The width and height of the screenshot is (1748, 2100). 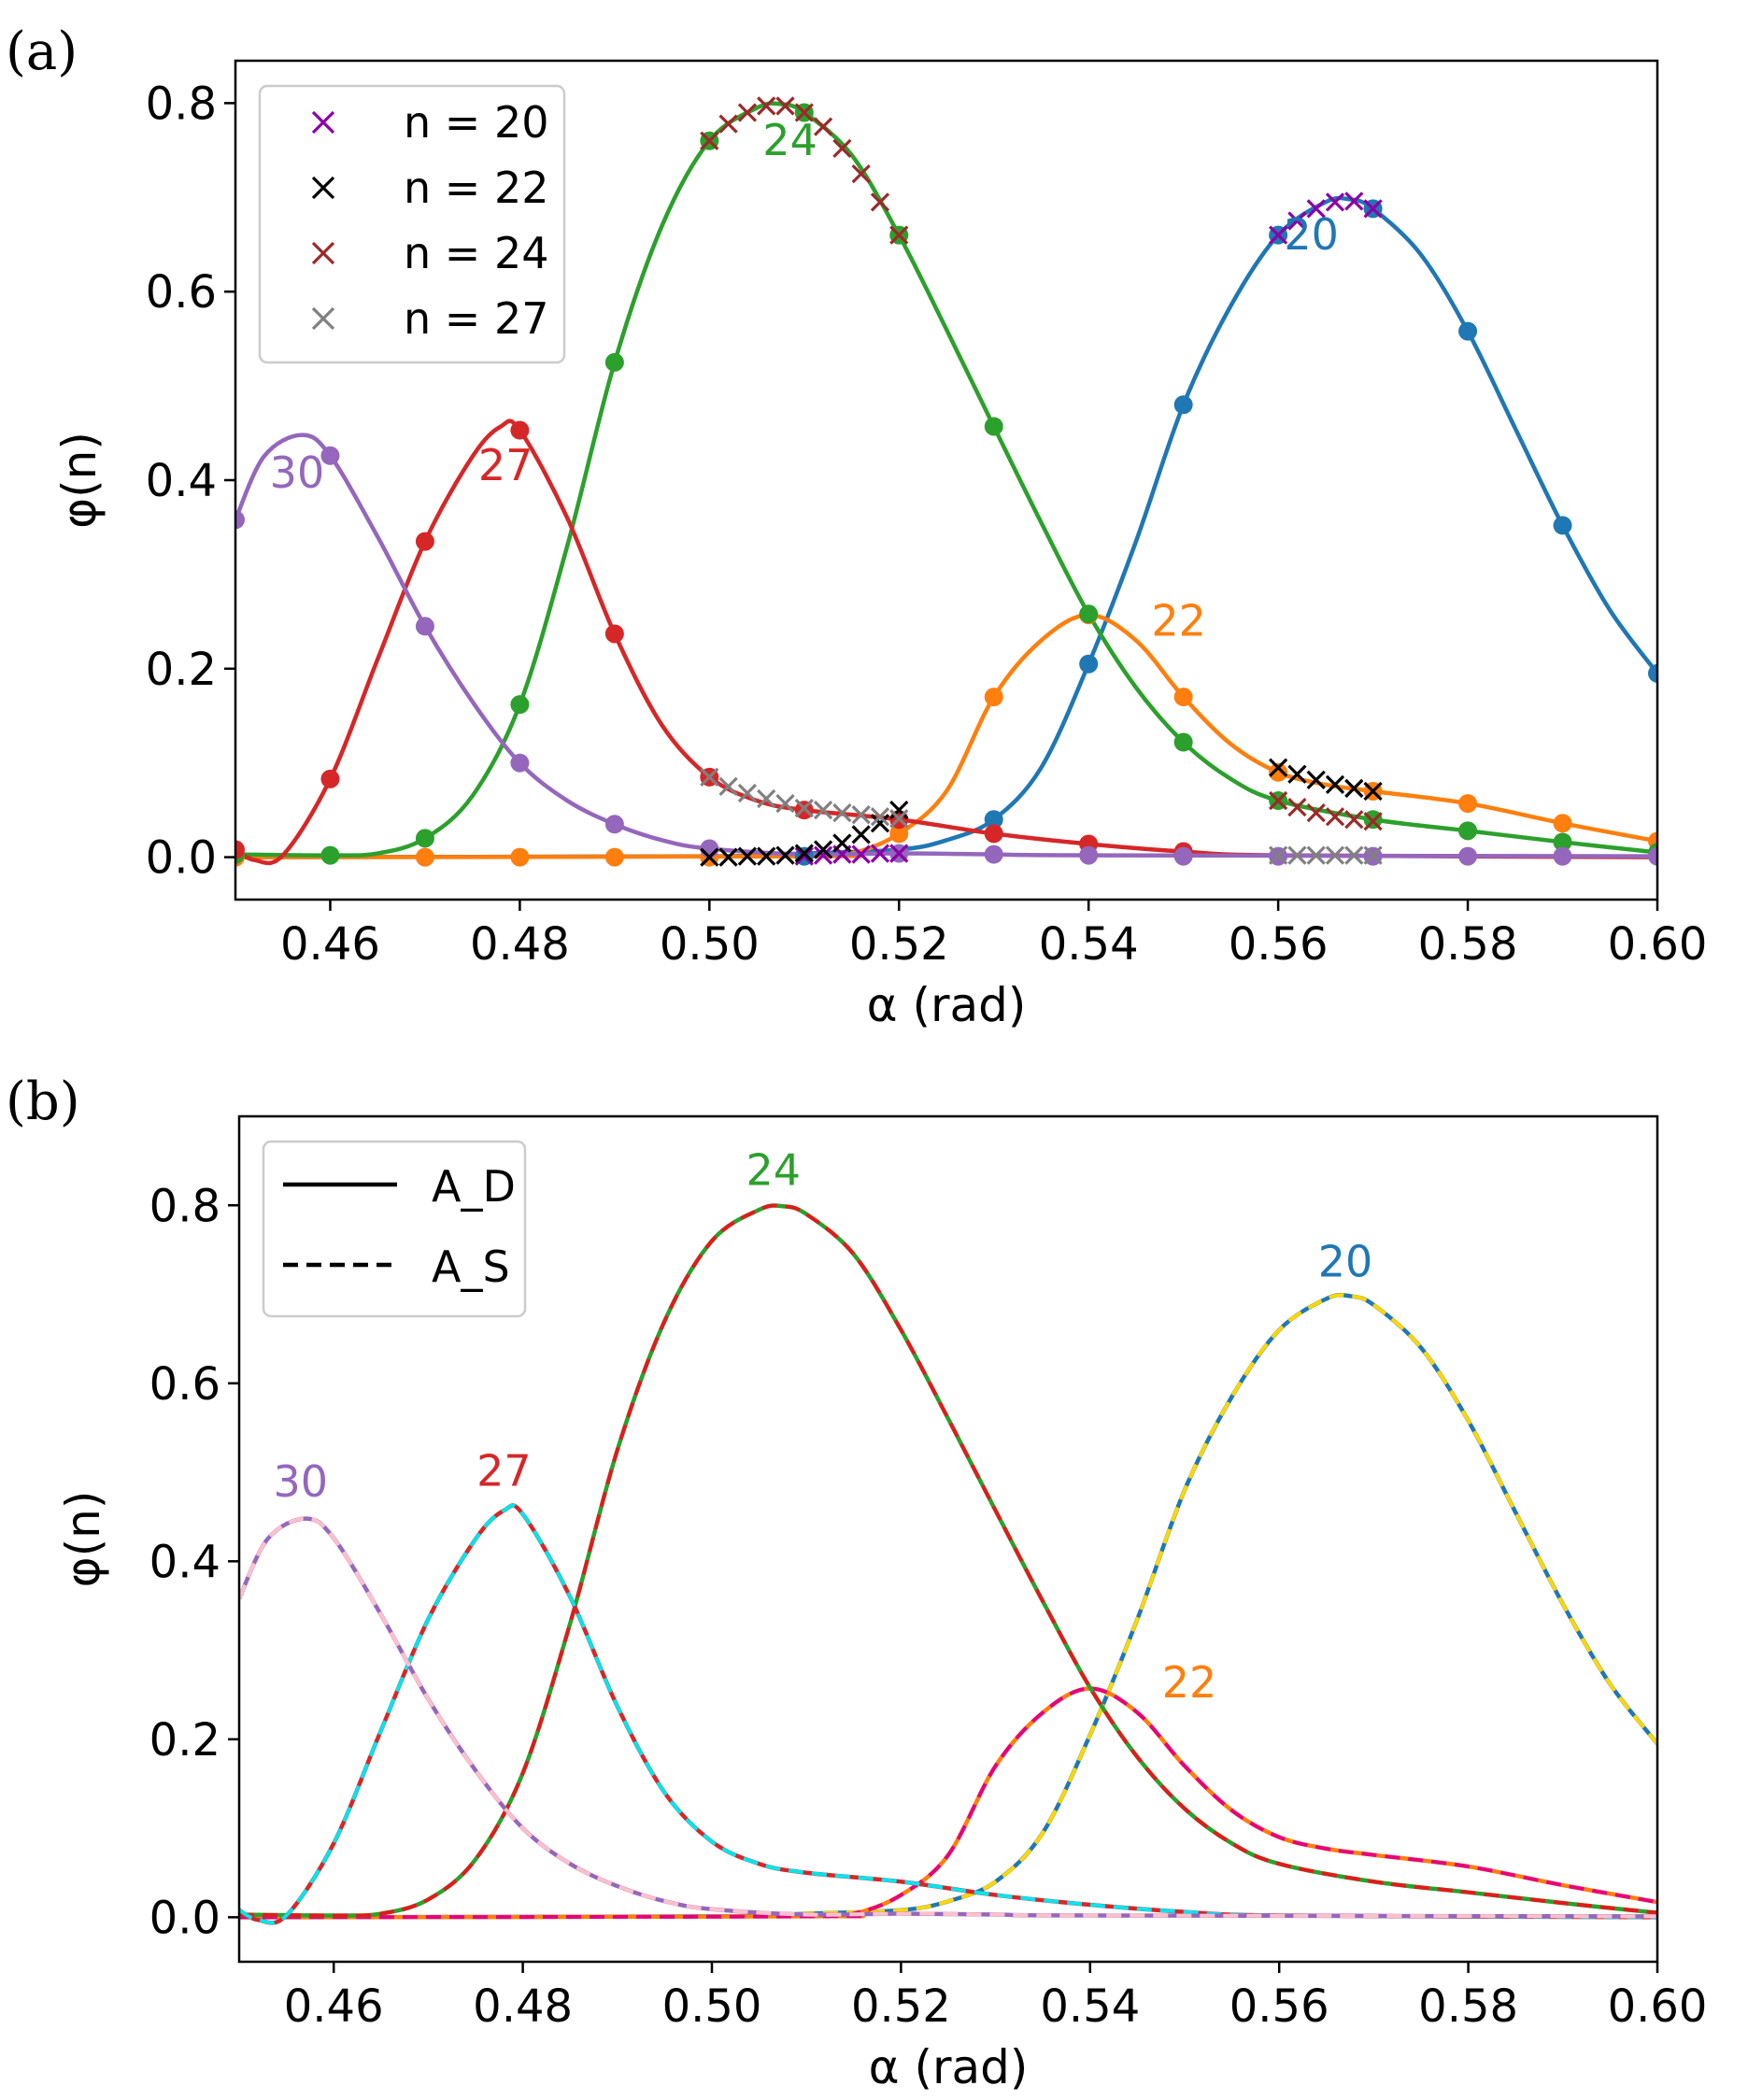 I want to click on legend-label: n = 22, so click(x=476, y=188).